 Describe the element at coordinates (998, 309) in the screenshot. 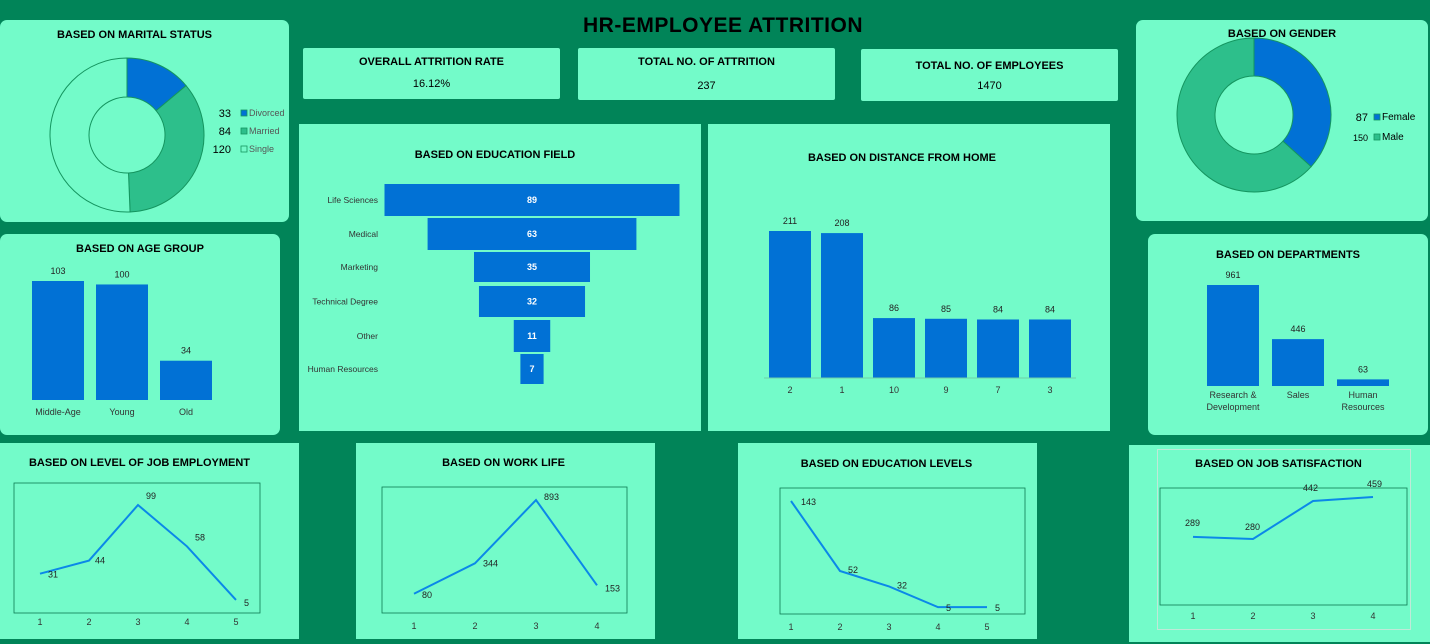

I see `data-label: 84` at that location.